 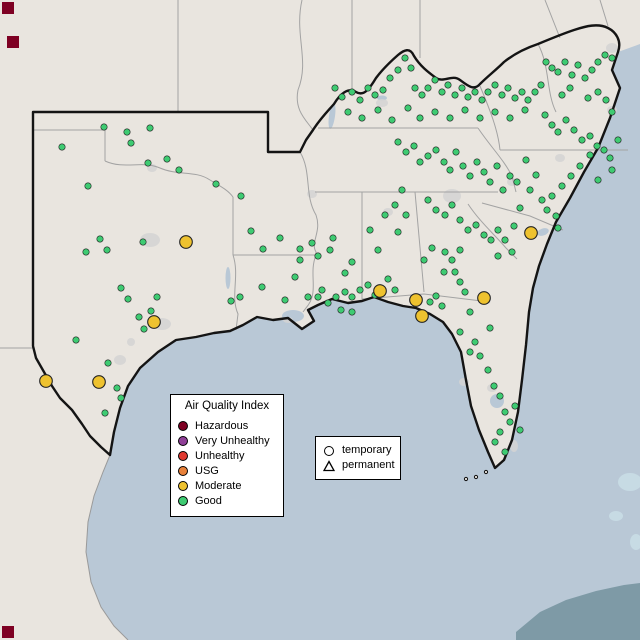 I want to click on aqi-legend-label: Hazardous, so click(x=222, y=425).